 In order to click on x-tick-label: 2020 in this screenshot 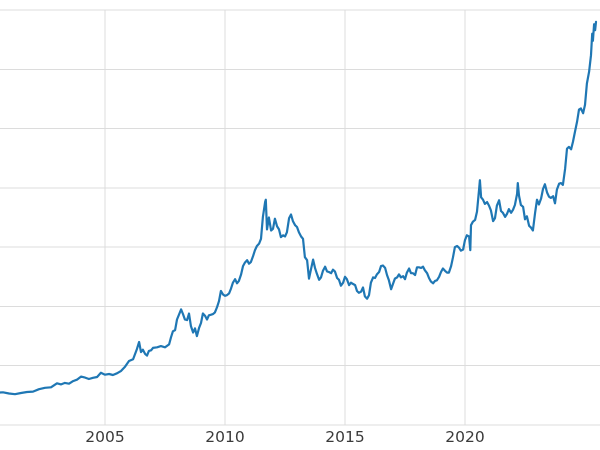, I will do `click(464, 437)`.